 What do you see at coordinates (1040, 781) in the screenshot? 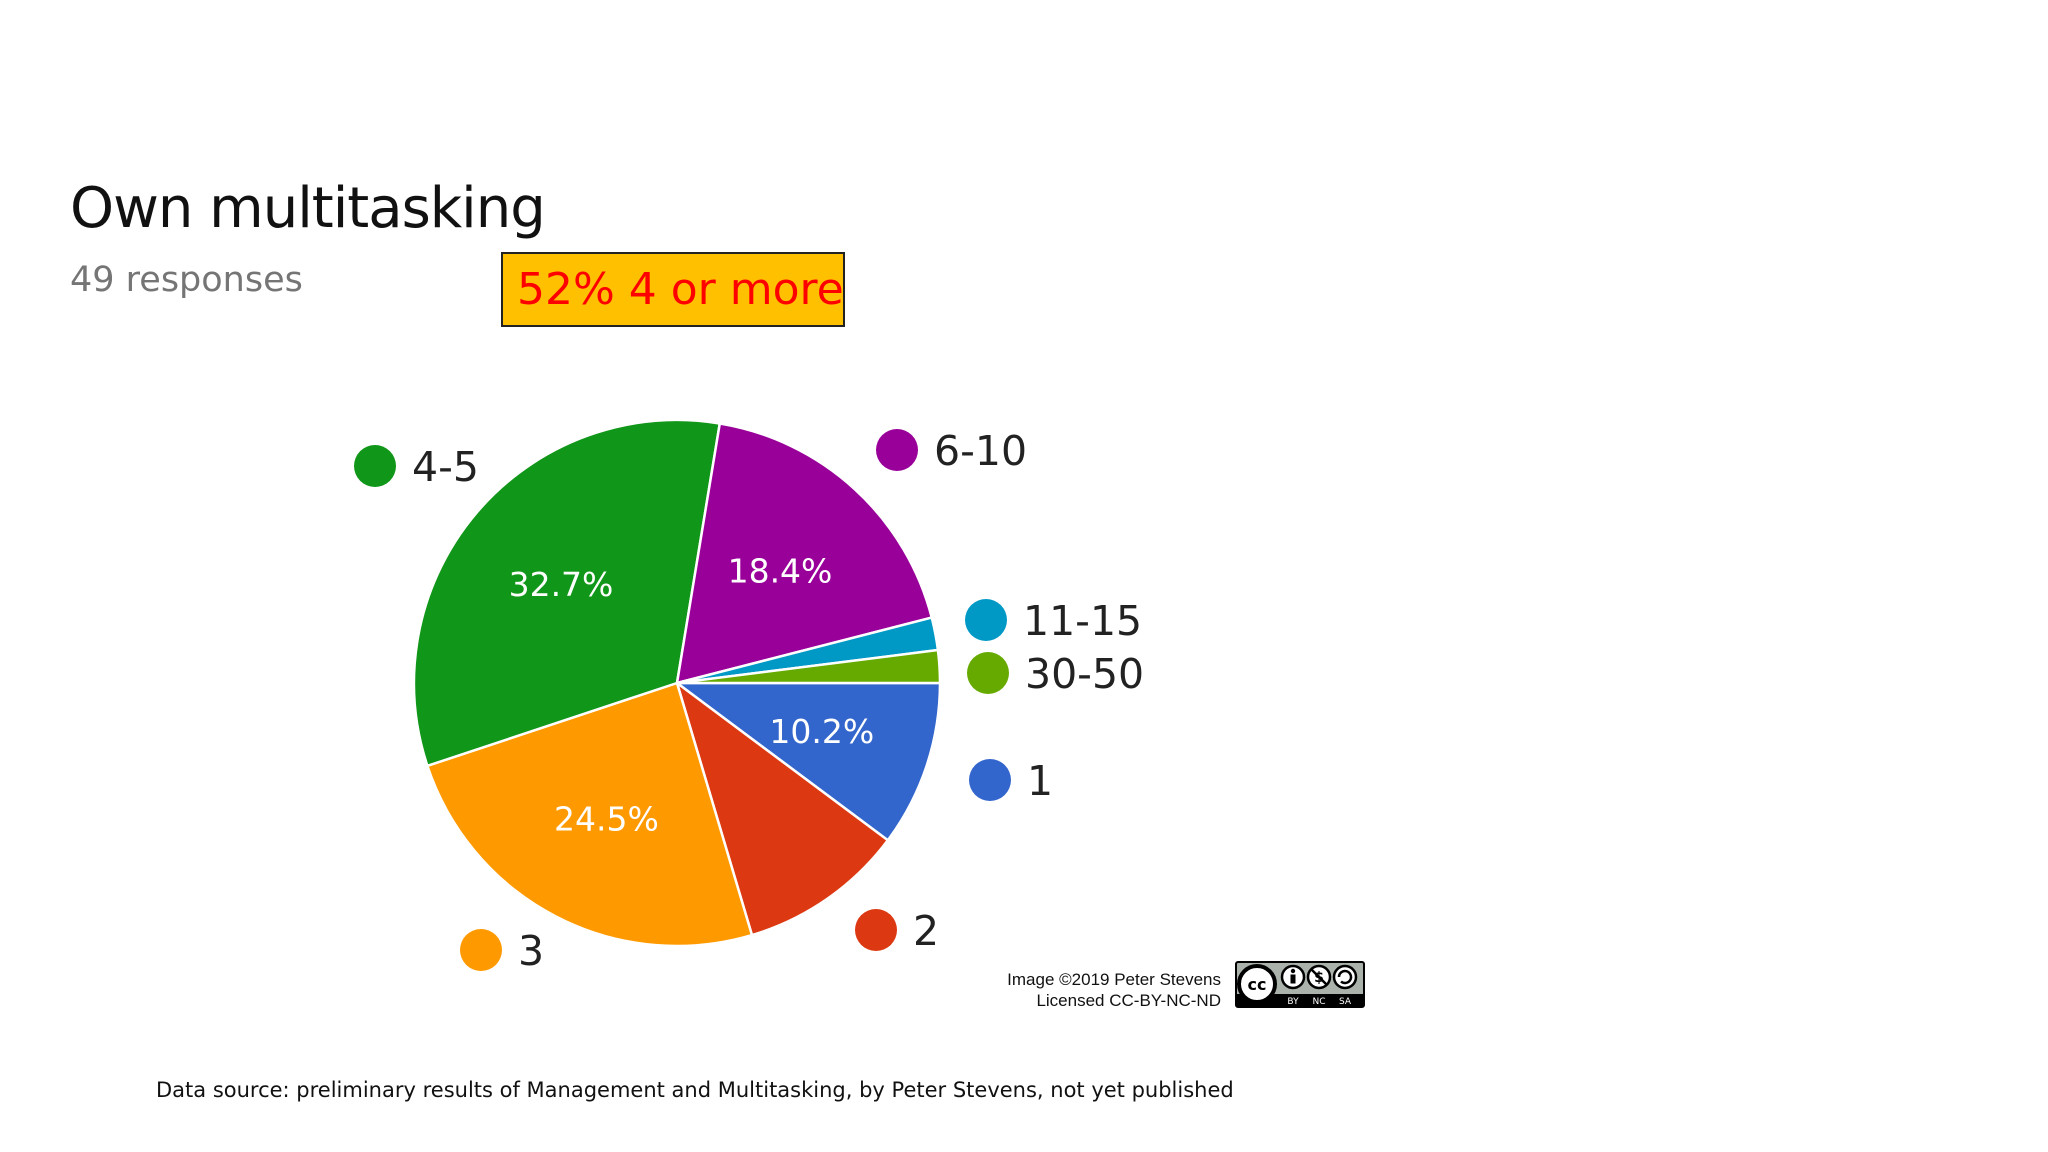
I see `legend-label-1: 1` at bounding box center [1040, 781].